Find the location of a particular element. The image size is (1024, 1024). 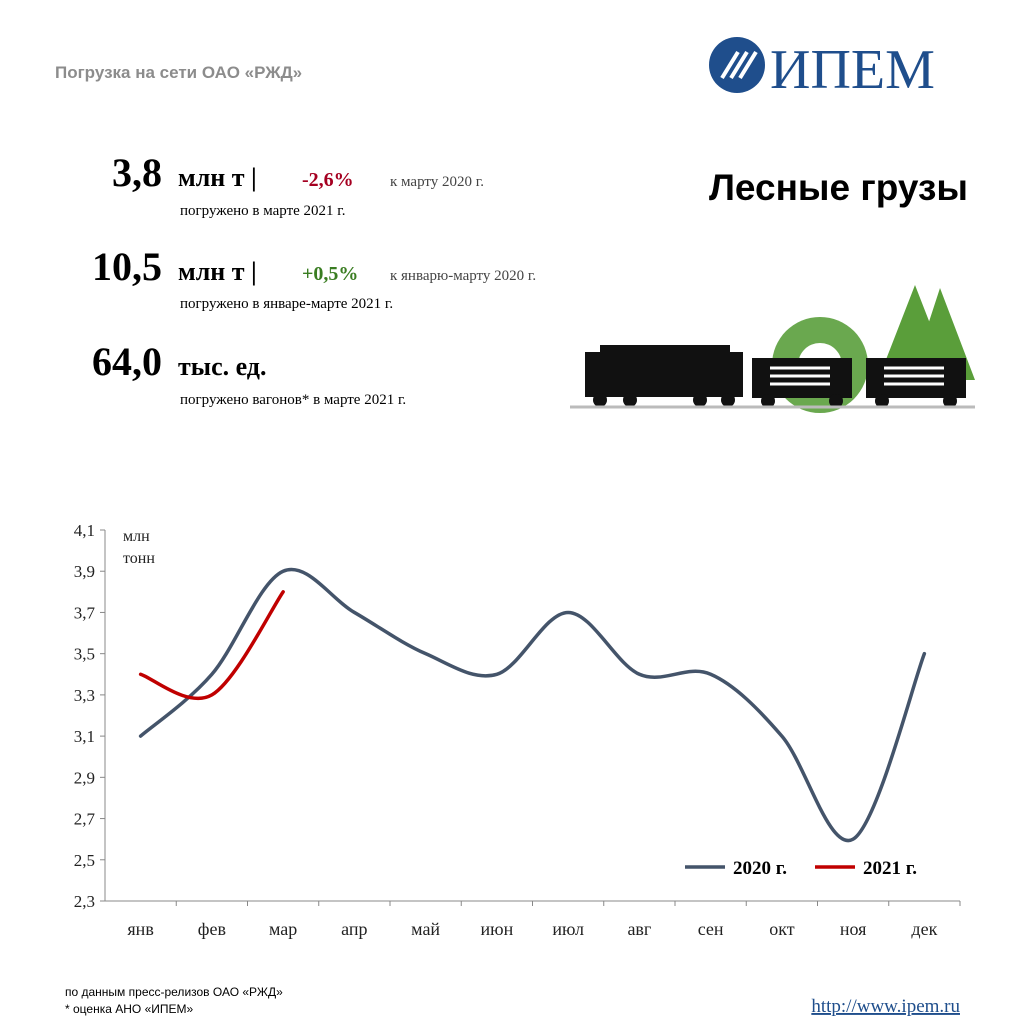

stat-note: погружено в марте 2021 г. is located at coordinates (263, 211).